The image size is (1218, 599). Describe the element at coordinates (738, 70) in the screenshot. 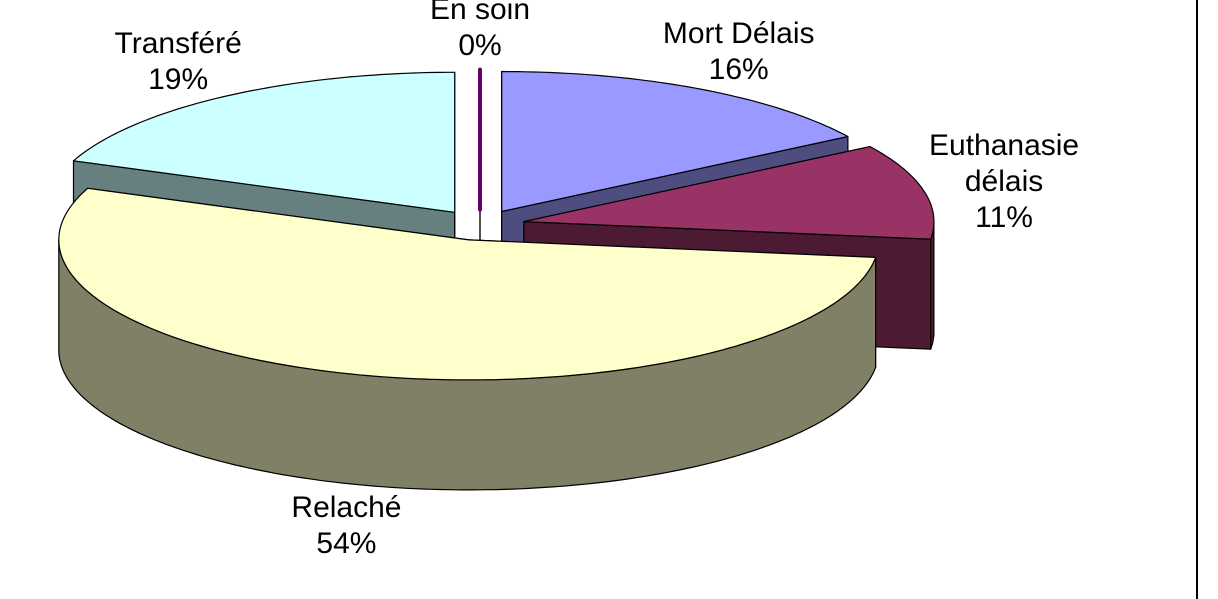

I see `value-label: 16%` at that location.